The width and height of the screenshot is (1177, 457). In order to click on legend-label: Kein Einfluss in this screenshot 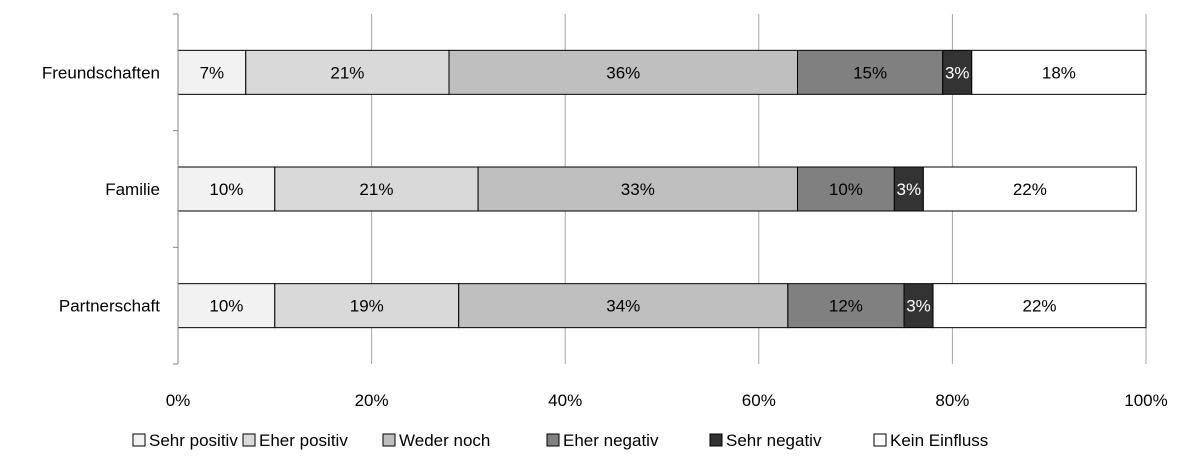, I will do `click(939, 440)`.